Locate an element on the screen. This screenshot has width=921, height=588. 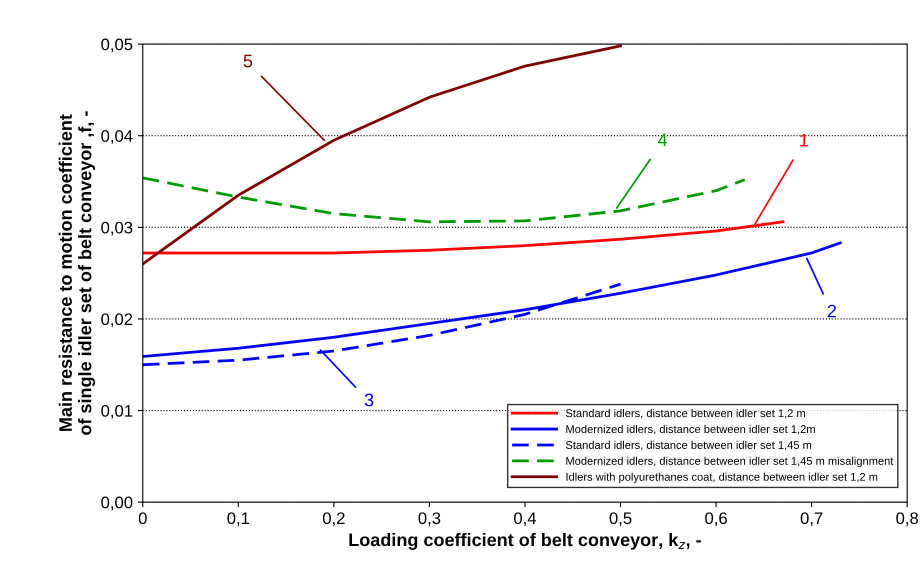
legend-label: Standard idlers, distance between idler set 1,45 m is located at coordinates (689, 445).